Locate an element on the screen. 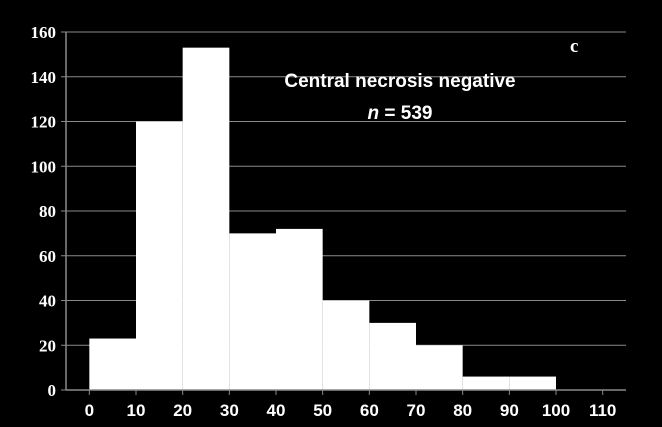 The height and width of the screenshot is (427, 662). panel-letter: c is located at coordinates (574, 46).